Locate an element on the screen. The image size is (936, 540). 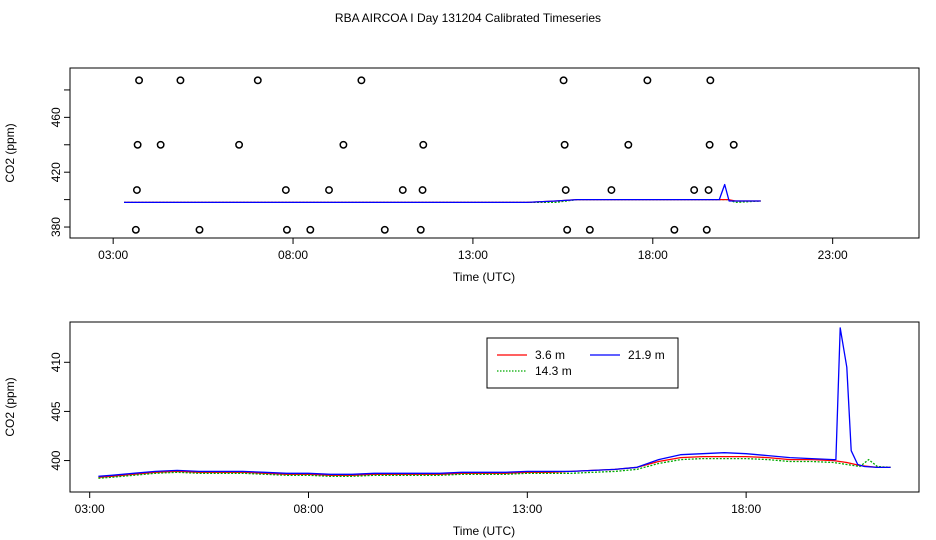
top-x-axis: 03:00 08:00 13:00 18:00 23:00 is located at coordinates (473, 250).